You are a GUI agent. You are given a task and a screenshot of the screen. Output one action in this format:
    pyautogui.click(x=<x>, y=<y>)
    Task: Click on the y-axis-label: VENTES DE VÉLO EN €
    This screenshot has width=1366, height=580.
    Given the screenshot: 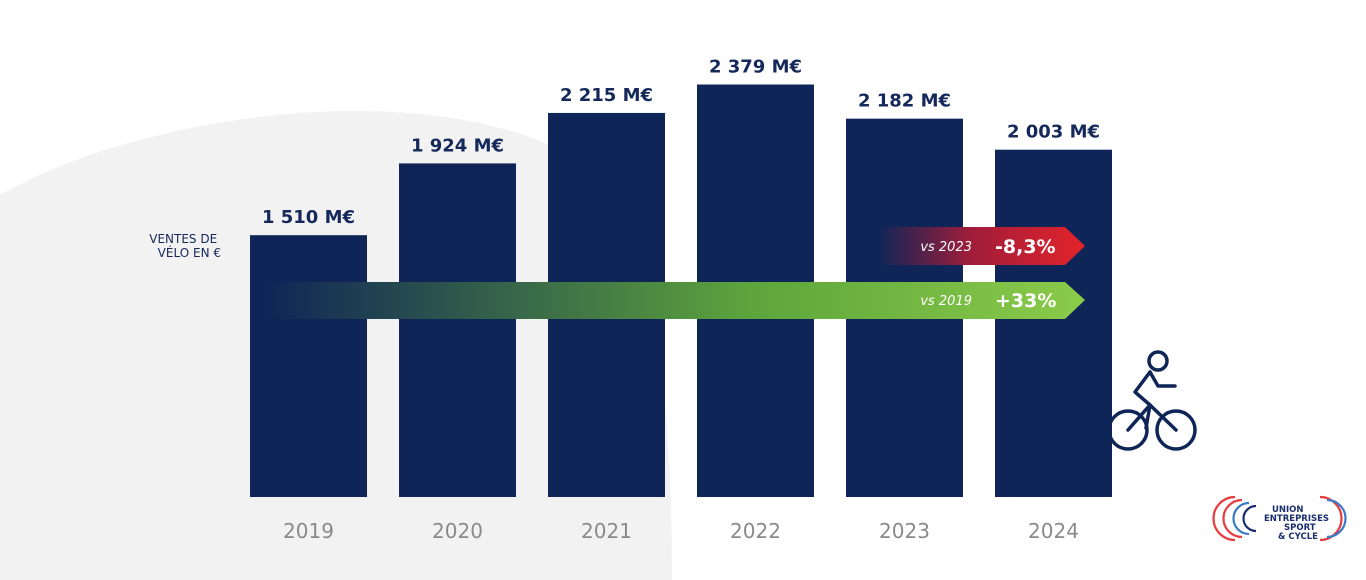 What is the action you would take?
    pyautogui.click(x=185, y=246)
    